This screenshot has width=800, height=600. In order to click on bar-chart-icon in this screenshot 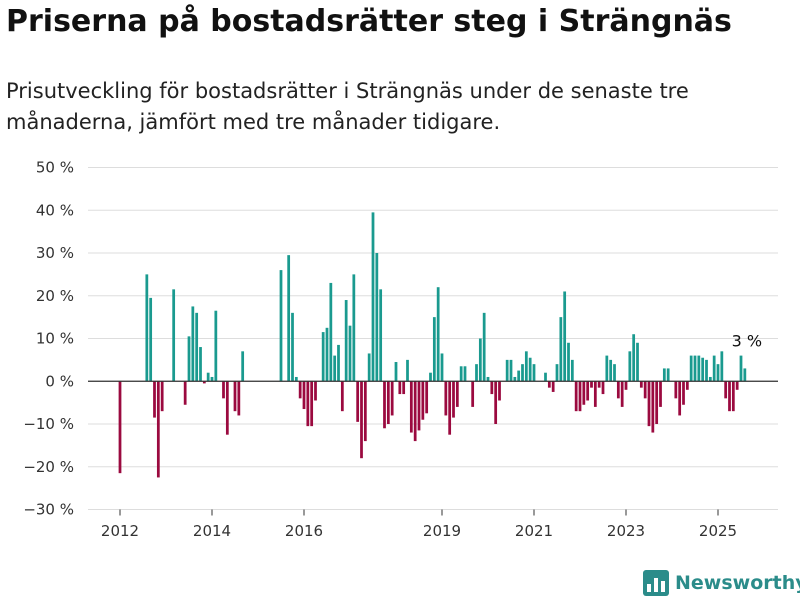, I will do `click(656, 583)`.